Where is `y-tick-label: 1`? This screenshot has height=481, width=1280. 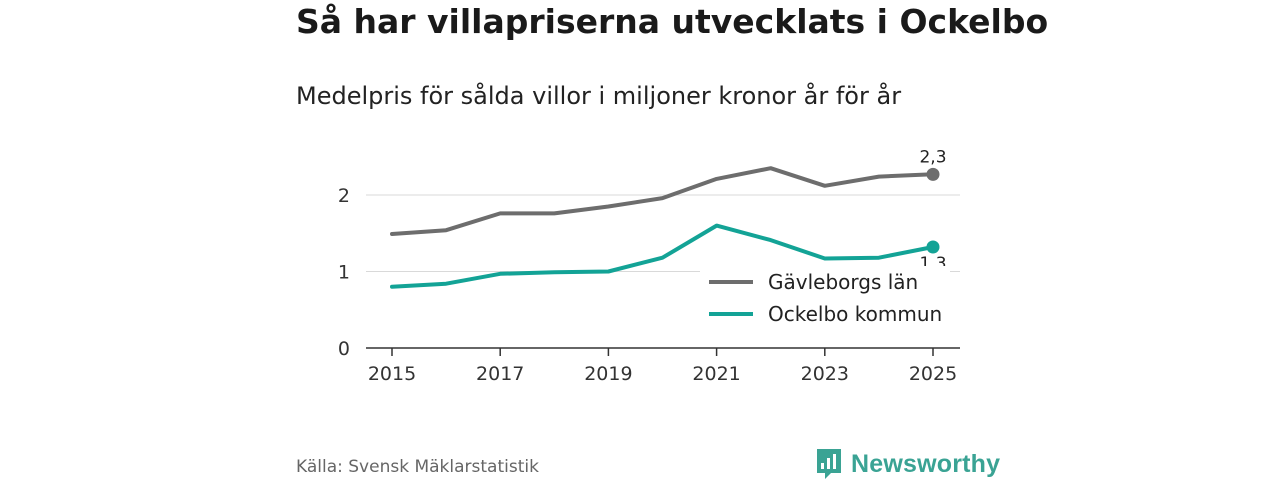
y-tick-label: 1 is located at coordinates (344, 273).